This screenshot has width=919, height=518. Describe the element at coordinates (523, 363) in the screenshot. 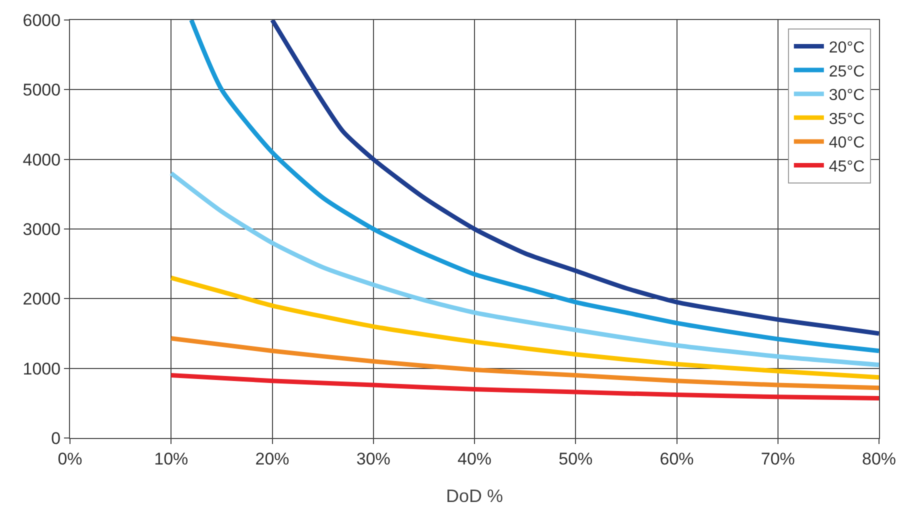

I see `line-series` at that location.